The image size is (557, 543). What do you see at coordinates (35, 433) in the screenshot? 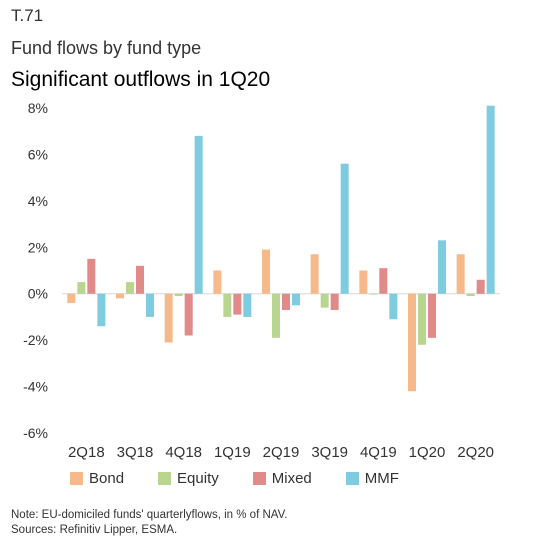
I see `y-tick-label: -6%` at bounding box center [35, 433].